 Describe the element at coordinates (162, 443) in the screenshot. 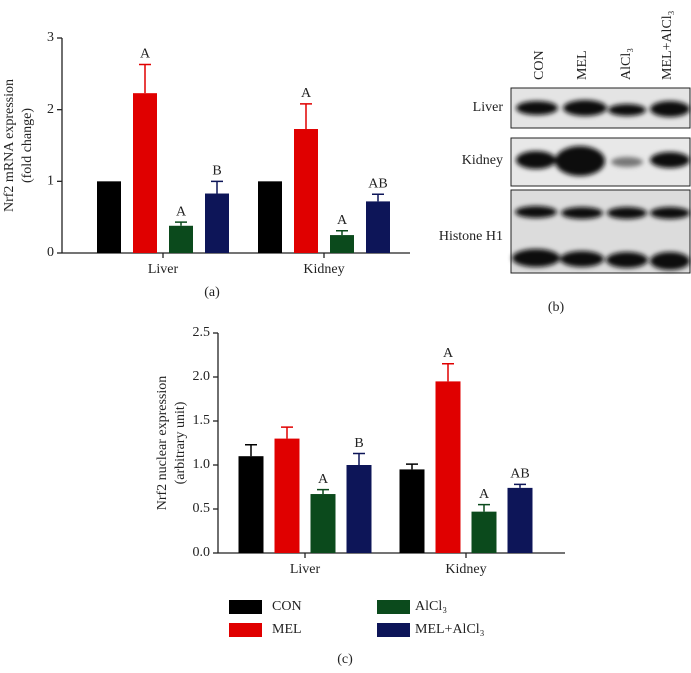

I see `y-axis-label: Nrf2 nuclear expression` at that location.